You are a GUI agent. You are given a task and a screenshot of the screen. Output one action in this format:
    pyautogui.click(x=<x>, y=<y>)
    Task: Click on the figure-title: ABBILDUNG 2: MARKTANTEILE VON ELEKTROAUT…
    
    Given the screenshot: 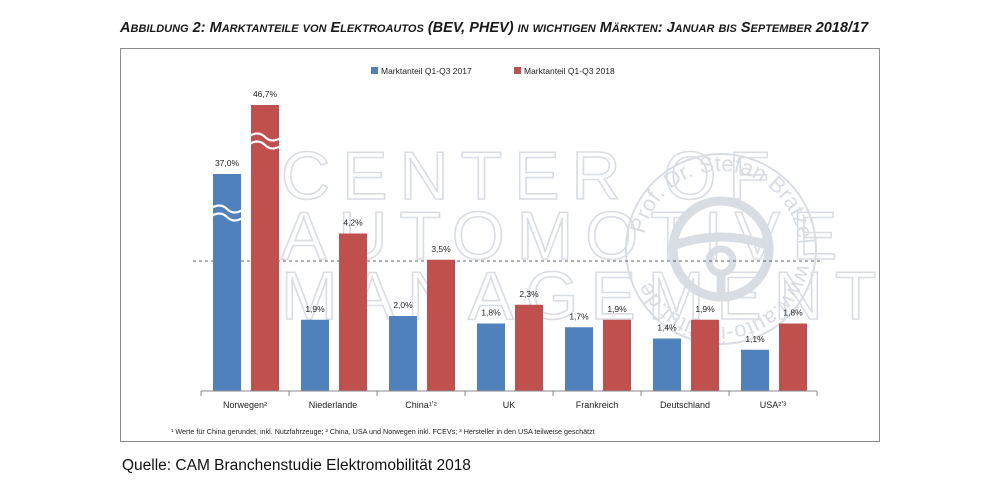 What is the action you would take?
    pyautogui.click(x=494, y=28)
    